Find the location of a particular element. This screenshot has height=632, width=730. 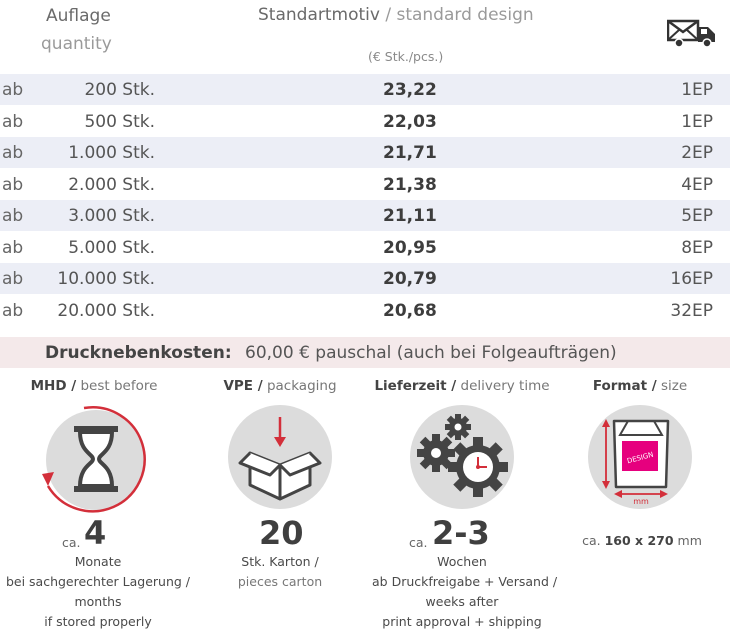

delivery-title: Lieferzeit / delivery time is located at coordinates (462, 386).